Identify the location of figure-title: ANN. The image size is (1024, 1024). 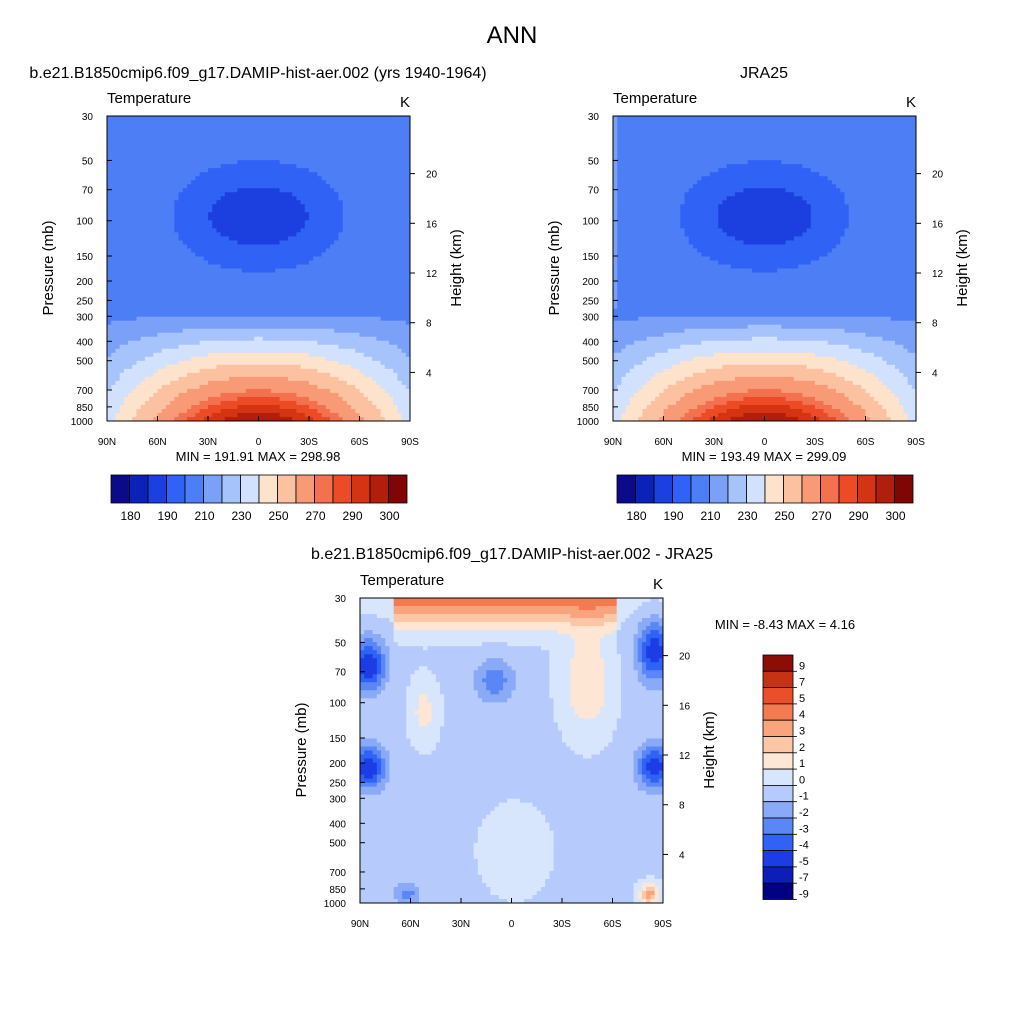
(512, 35).